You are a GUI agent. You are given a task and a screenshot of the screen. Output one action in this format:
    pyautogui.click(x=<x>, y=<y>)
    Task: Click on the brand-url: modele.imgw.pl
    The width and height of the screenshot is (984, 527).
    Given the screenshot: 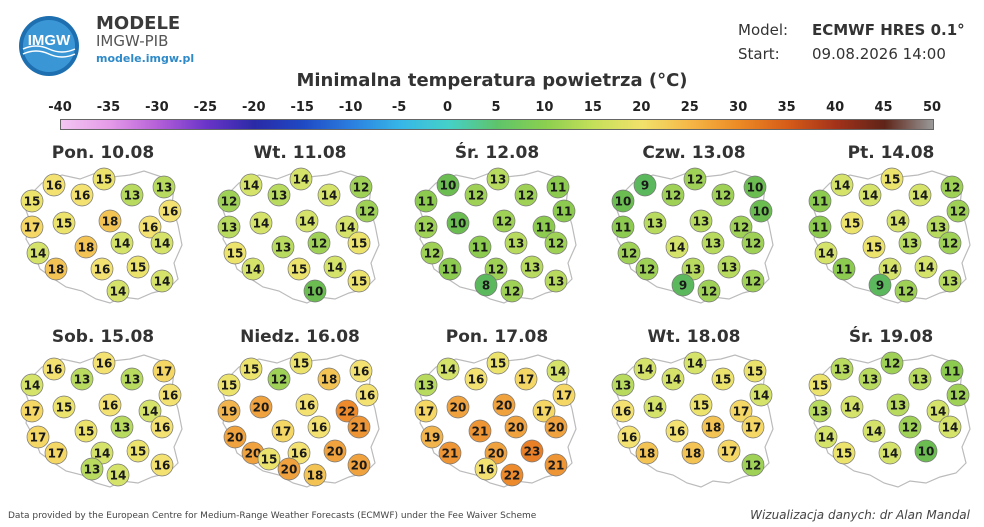 What is the action you would take?
    pyautogui.click(x=145, y=58)
    